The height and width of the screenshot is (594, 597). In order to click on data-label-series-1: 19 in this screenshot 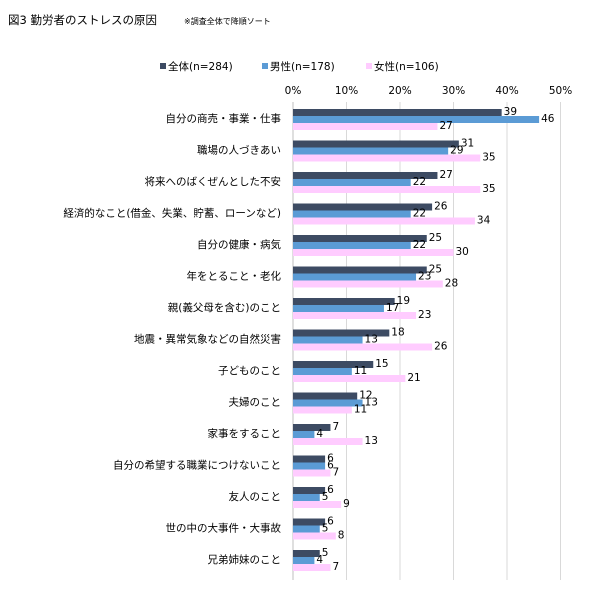, I will do `click(403, 301)`.